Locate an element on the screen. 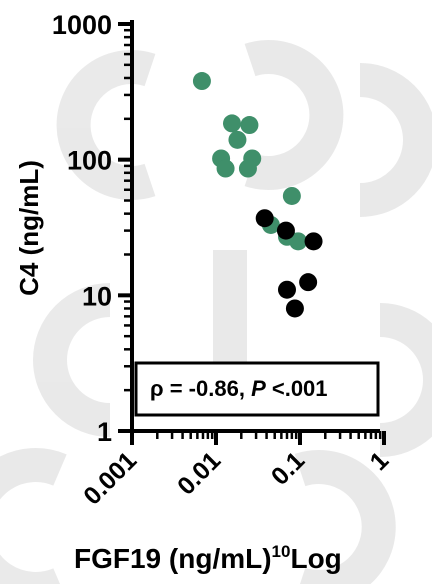 This screenshot has height=584, width=432. statistic-p-letter: P is located at coordinates (258, 388).